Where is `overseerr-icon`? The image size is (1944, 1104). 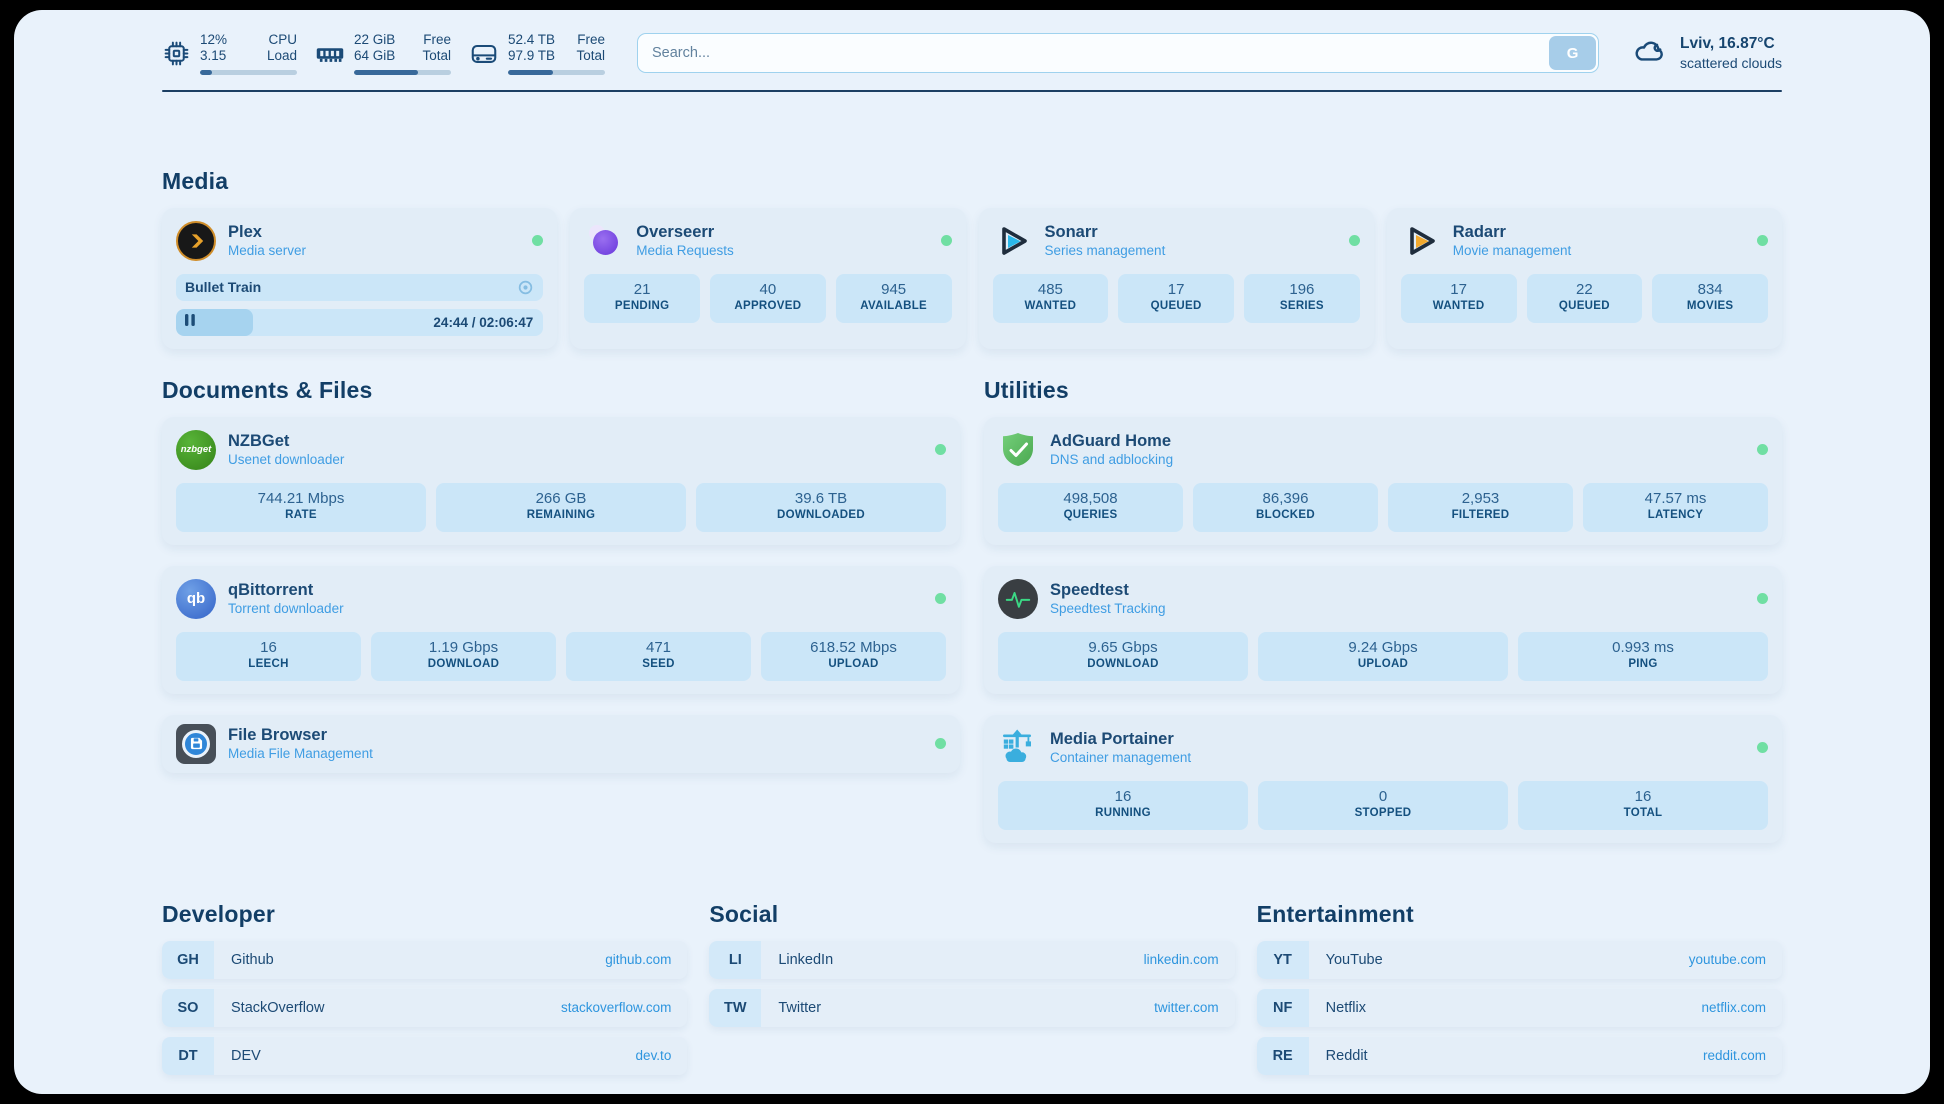 overseerr-icon is located at coordinates (604, 241).